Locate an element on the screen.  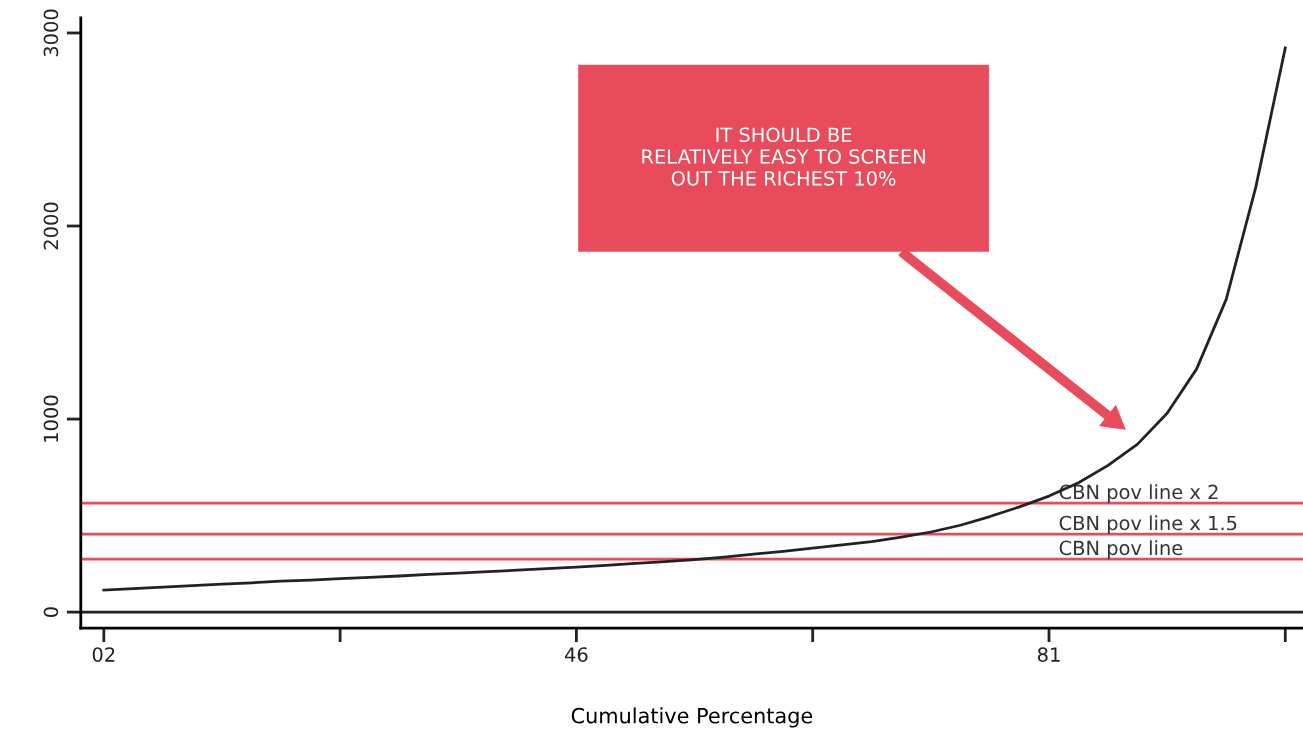
y-tick-label: 0 is located at coordinates (51, 612).